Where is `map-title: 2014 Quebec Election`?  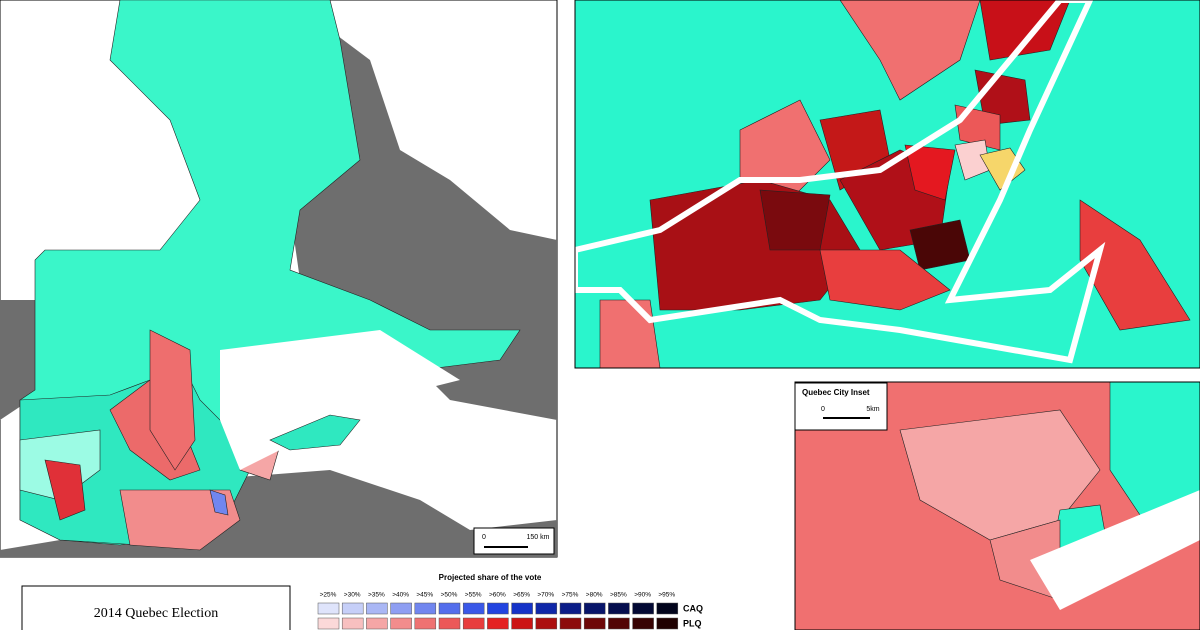
map-title: 2014 Quebec Election is located at coordinates (156, 613).